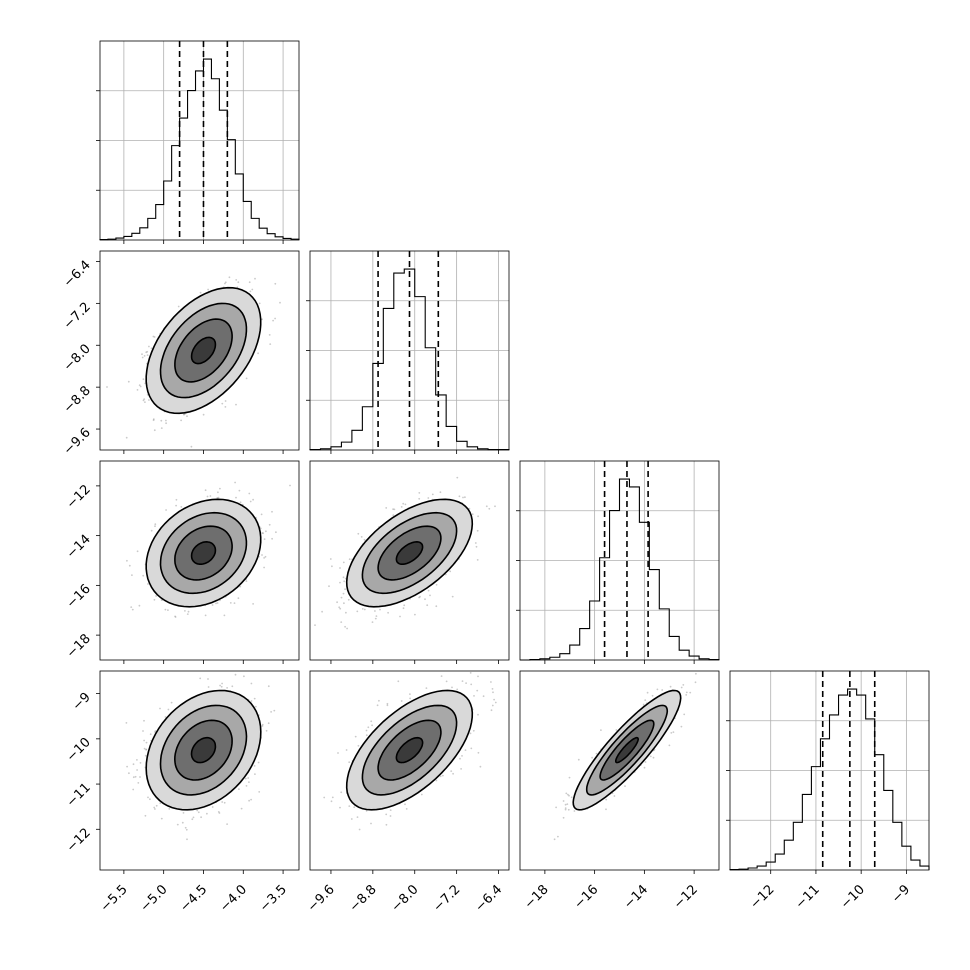 The width and height of the screenshot is (970, 970). What do you see at coordinates (182, 792) in the screenshot?
I see `joint-panel-3-0: −12−11−10−9−5.5 −5.0 −4.5 −4.0 −3.5` at bounding box center [182, 792].